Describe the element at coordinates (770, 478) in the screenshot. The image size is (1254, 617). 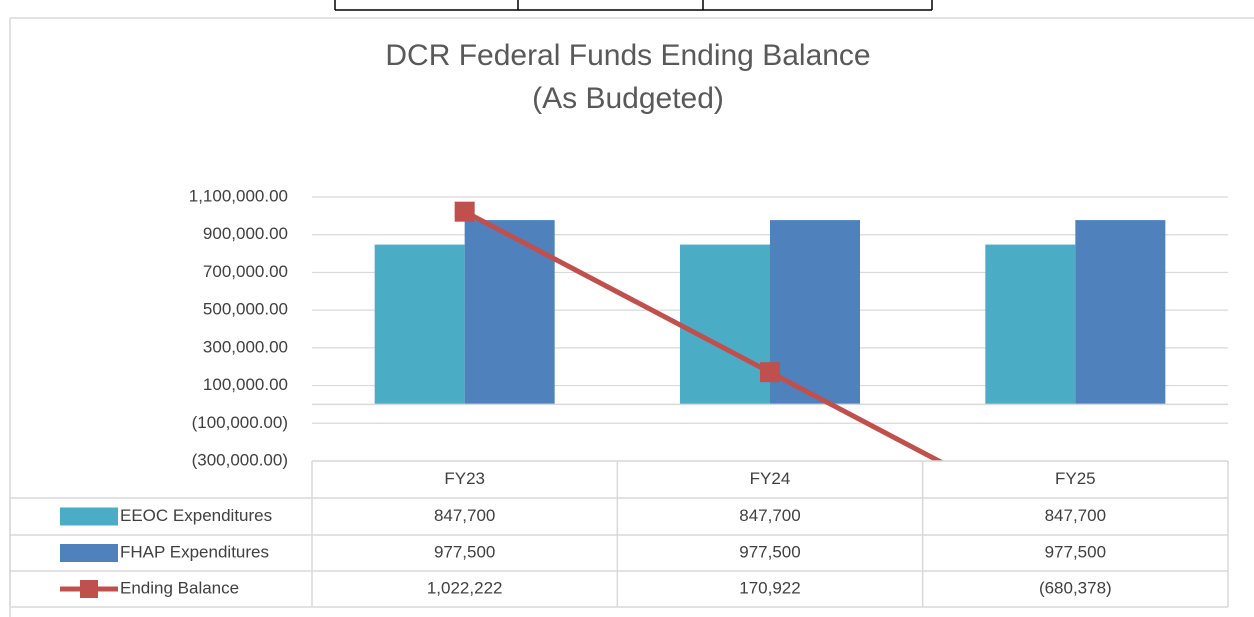
I see `x-tick-label: FY24` at that location.